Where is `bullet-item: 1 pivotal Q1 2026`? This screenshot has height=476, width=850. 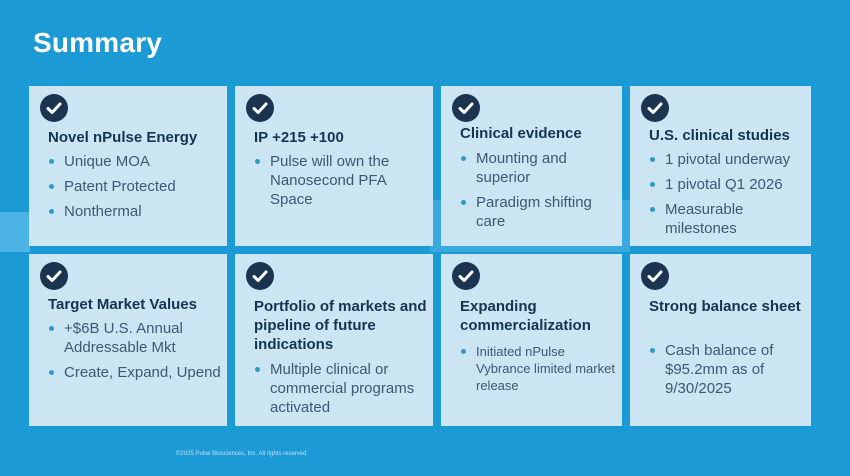 bullet-item: 1 pivotal Q1 2026 is located at coordinates (727, 184).